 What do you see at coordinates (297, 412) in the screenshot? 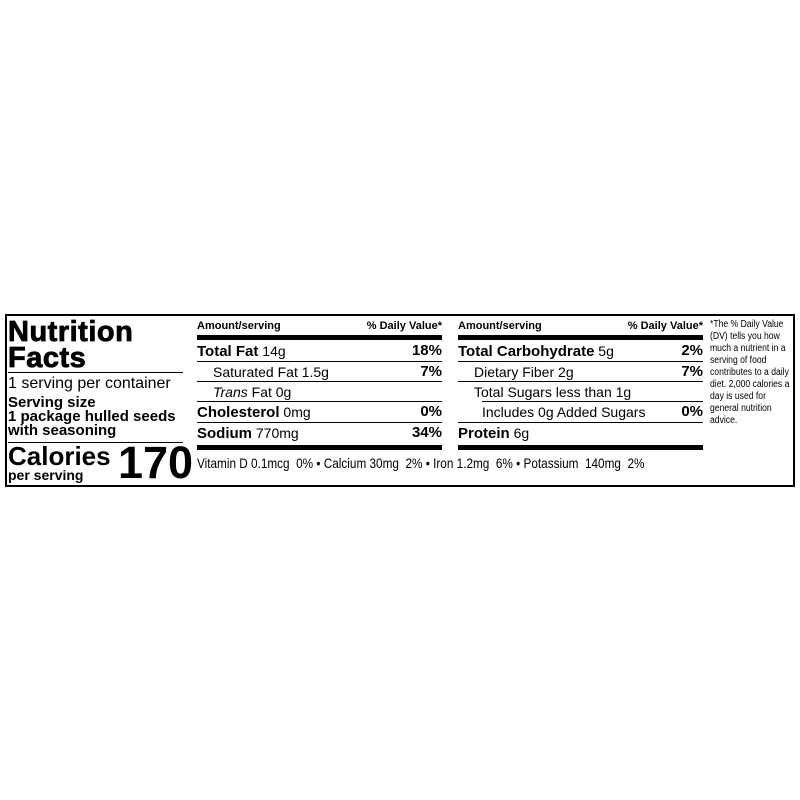
I see `nutrient-amount: 0mg` at bounding box center [297, 412].